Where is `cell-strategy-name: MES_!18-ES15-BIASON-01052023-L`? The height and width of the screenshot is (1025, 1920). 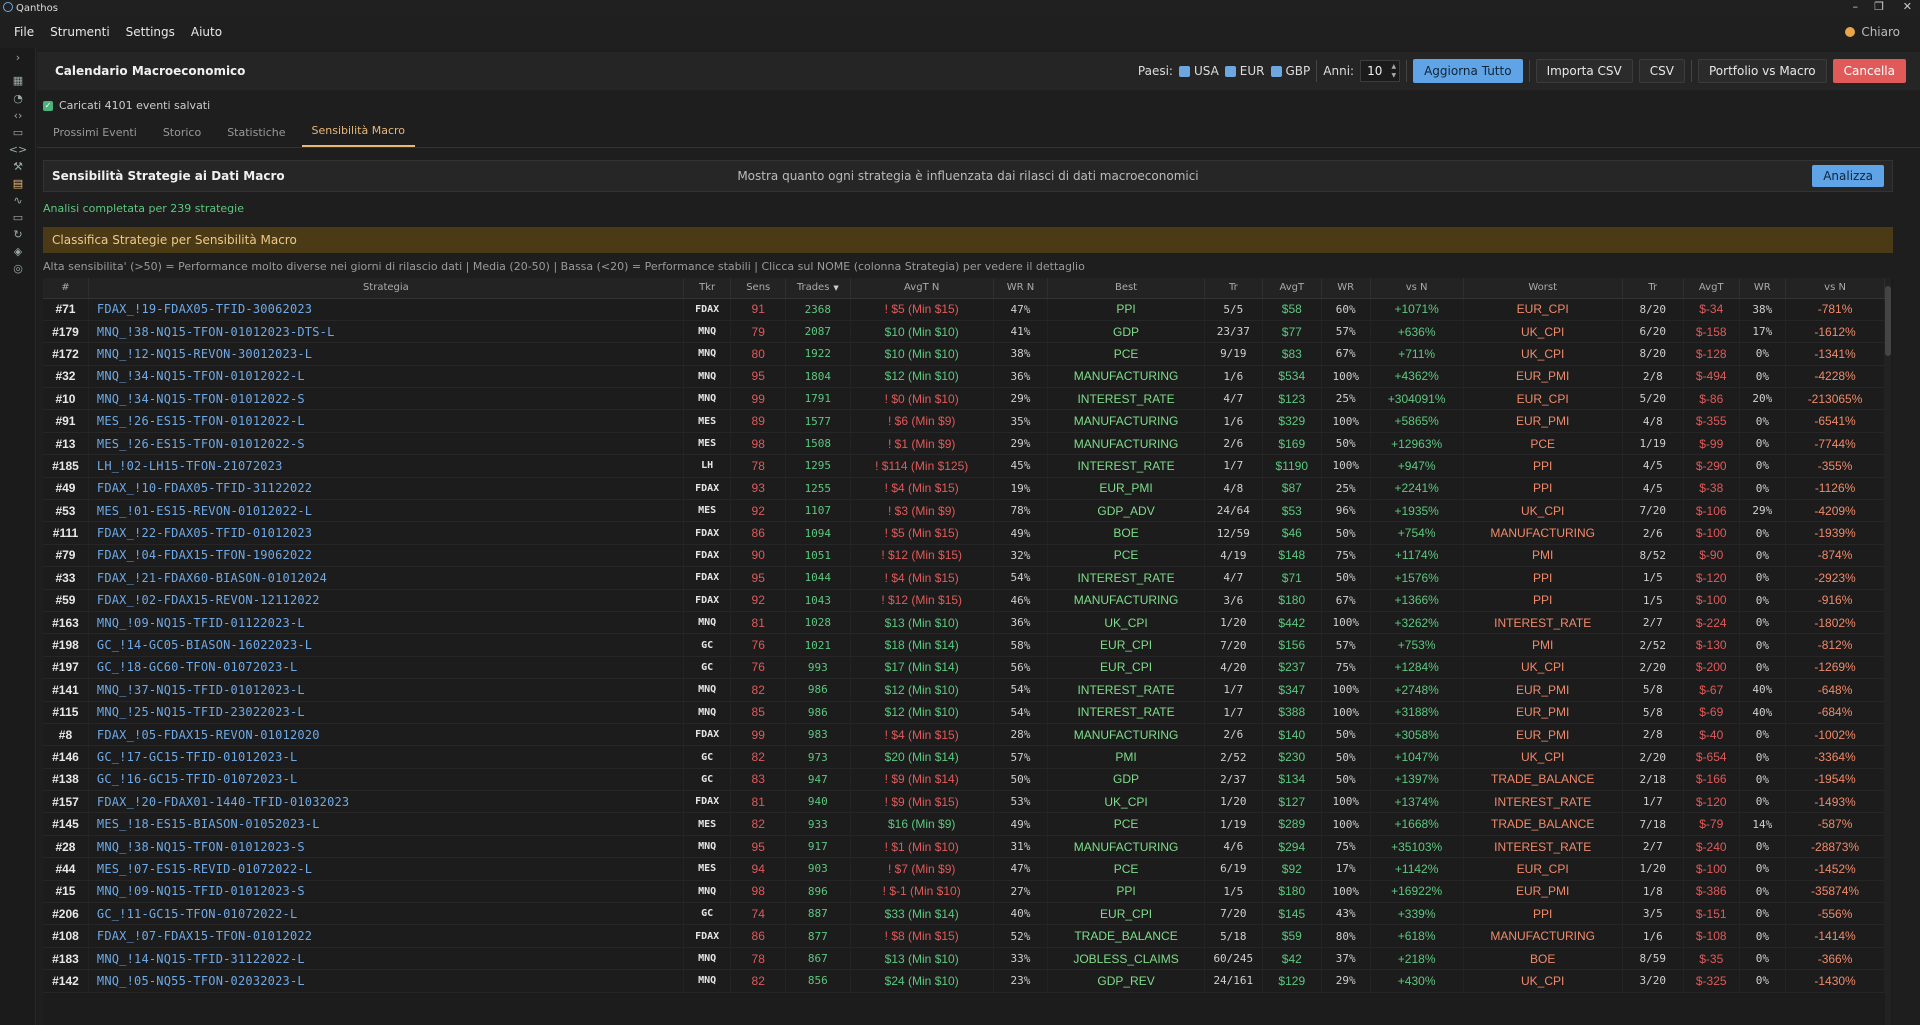 cell-strategy-name: MES_!18-ES15-BIASON-01052023-L is located at coordinates (386, 824).